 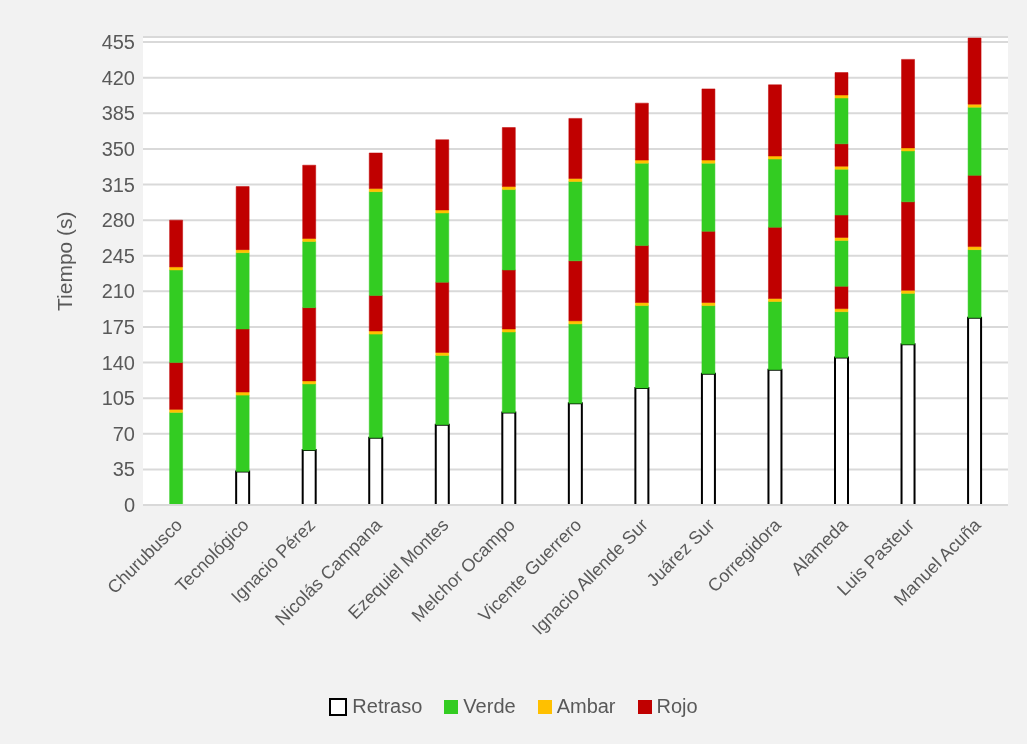 What do you see at coordinates (123, 469) in the screenshot?
I see `y-tick-label: 35` at bounding box center [123, 469].